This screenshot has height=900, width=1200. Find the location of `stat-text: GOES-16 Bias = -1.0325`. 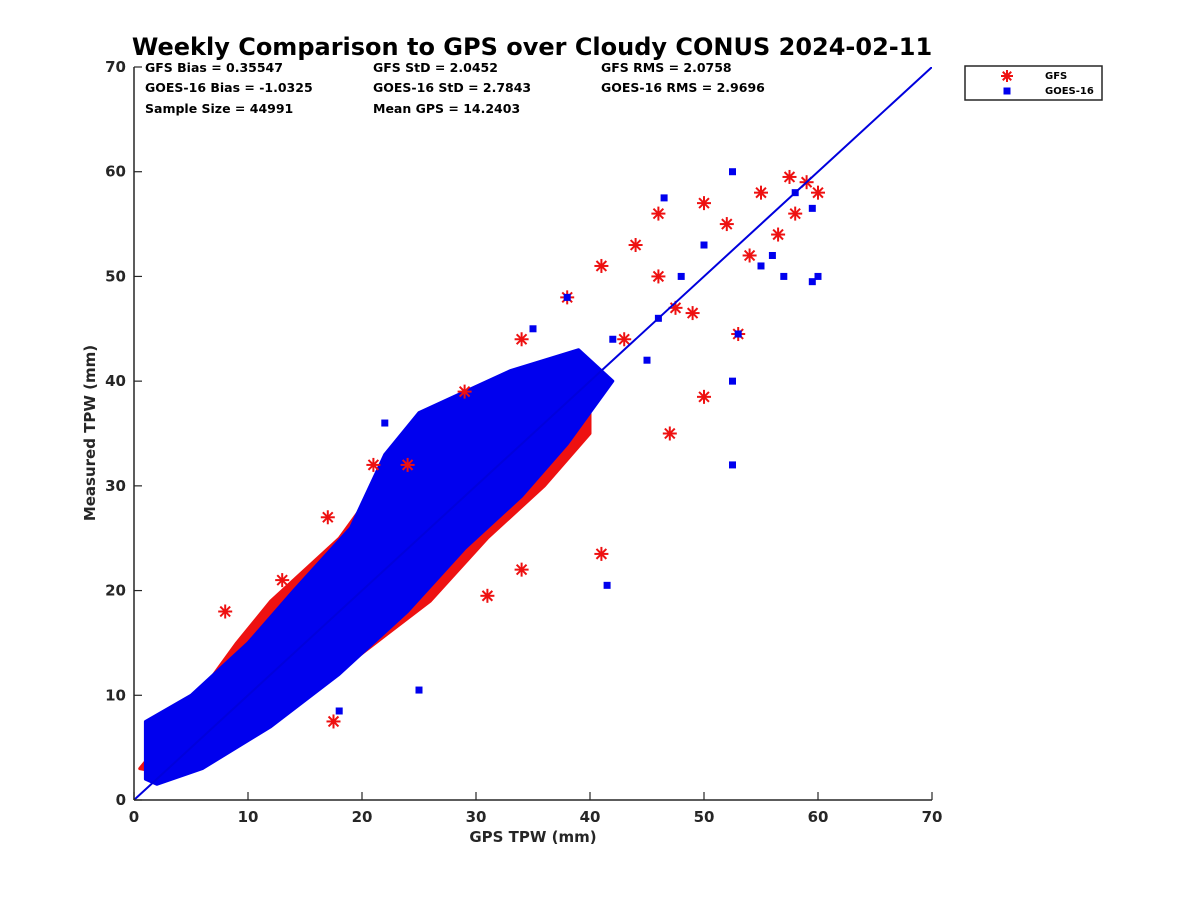

stat-text: GOES-16 Bias = -1.0325 is located at coordinates (229, 87).